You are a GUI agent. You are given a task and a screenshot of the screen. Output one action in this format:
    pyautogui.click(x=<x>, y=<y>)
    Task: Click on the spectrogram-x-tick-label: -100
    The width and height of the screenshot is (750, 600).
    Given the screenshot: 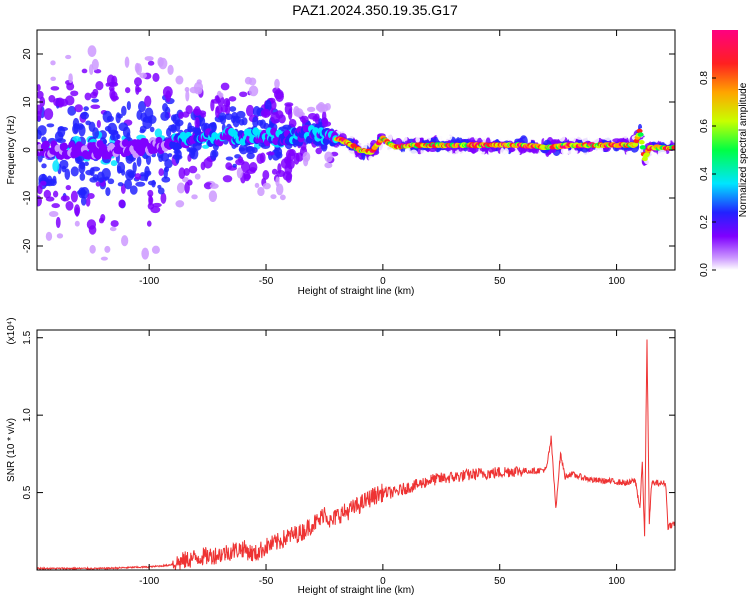 What is the action you would take?
    pyautogui.click(x=149, y=281)
    